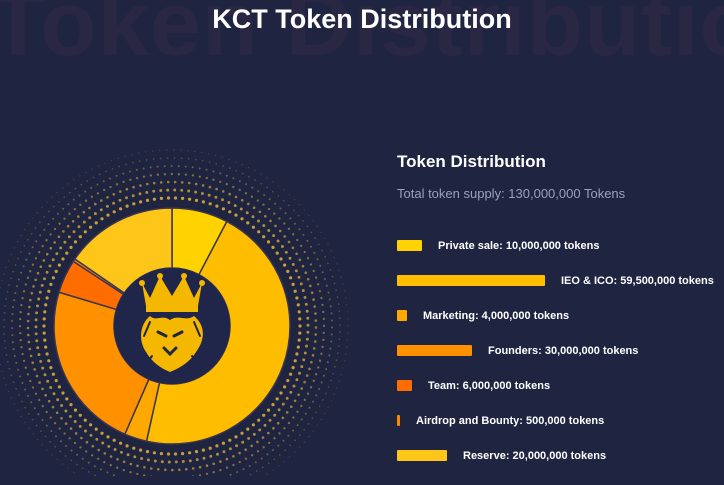  I want to click on legend-item: Reserve: 20,000,000 tokens, so click(557, 455).